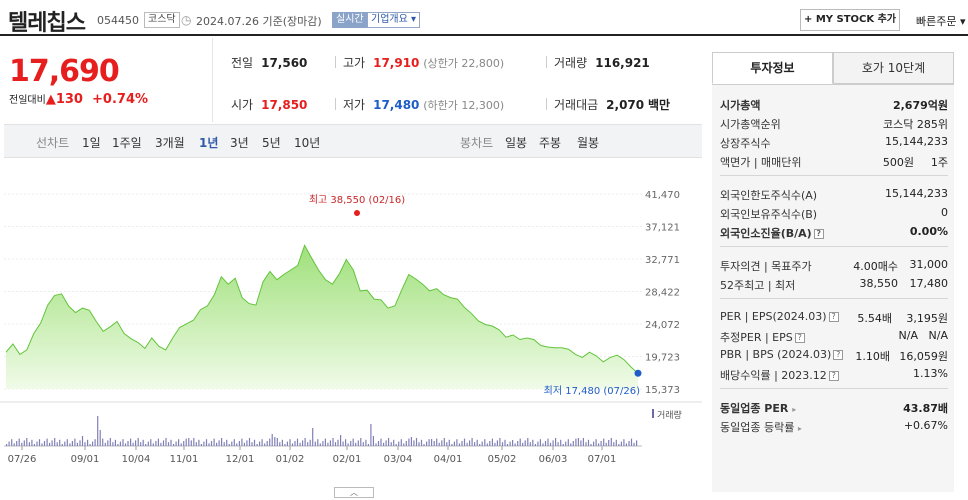 The image size is (968, 500). What do you see at coordinates (893, 68) in the screenshot?
I see `tab-orderbook: 호가 10단계` at bounding box center [893, 68].